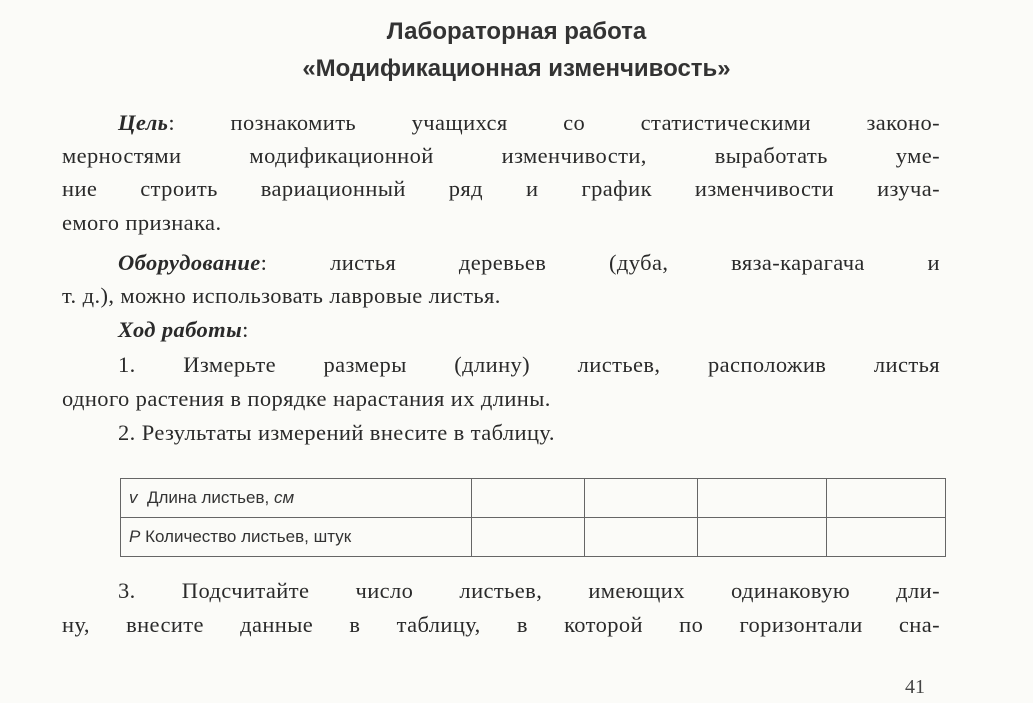 This screenshot has width=1033, height=703. I want to click on goal-line: емого признака., so click(142, 222).